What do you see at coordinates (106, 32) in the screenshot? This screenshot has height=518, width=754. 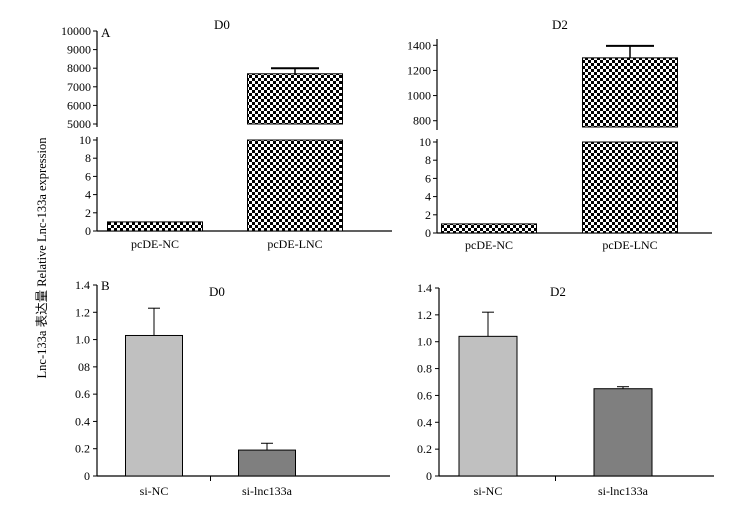 I see `panel-letter: A` at bounding box center [106, 32].